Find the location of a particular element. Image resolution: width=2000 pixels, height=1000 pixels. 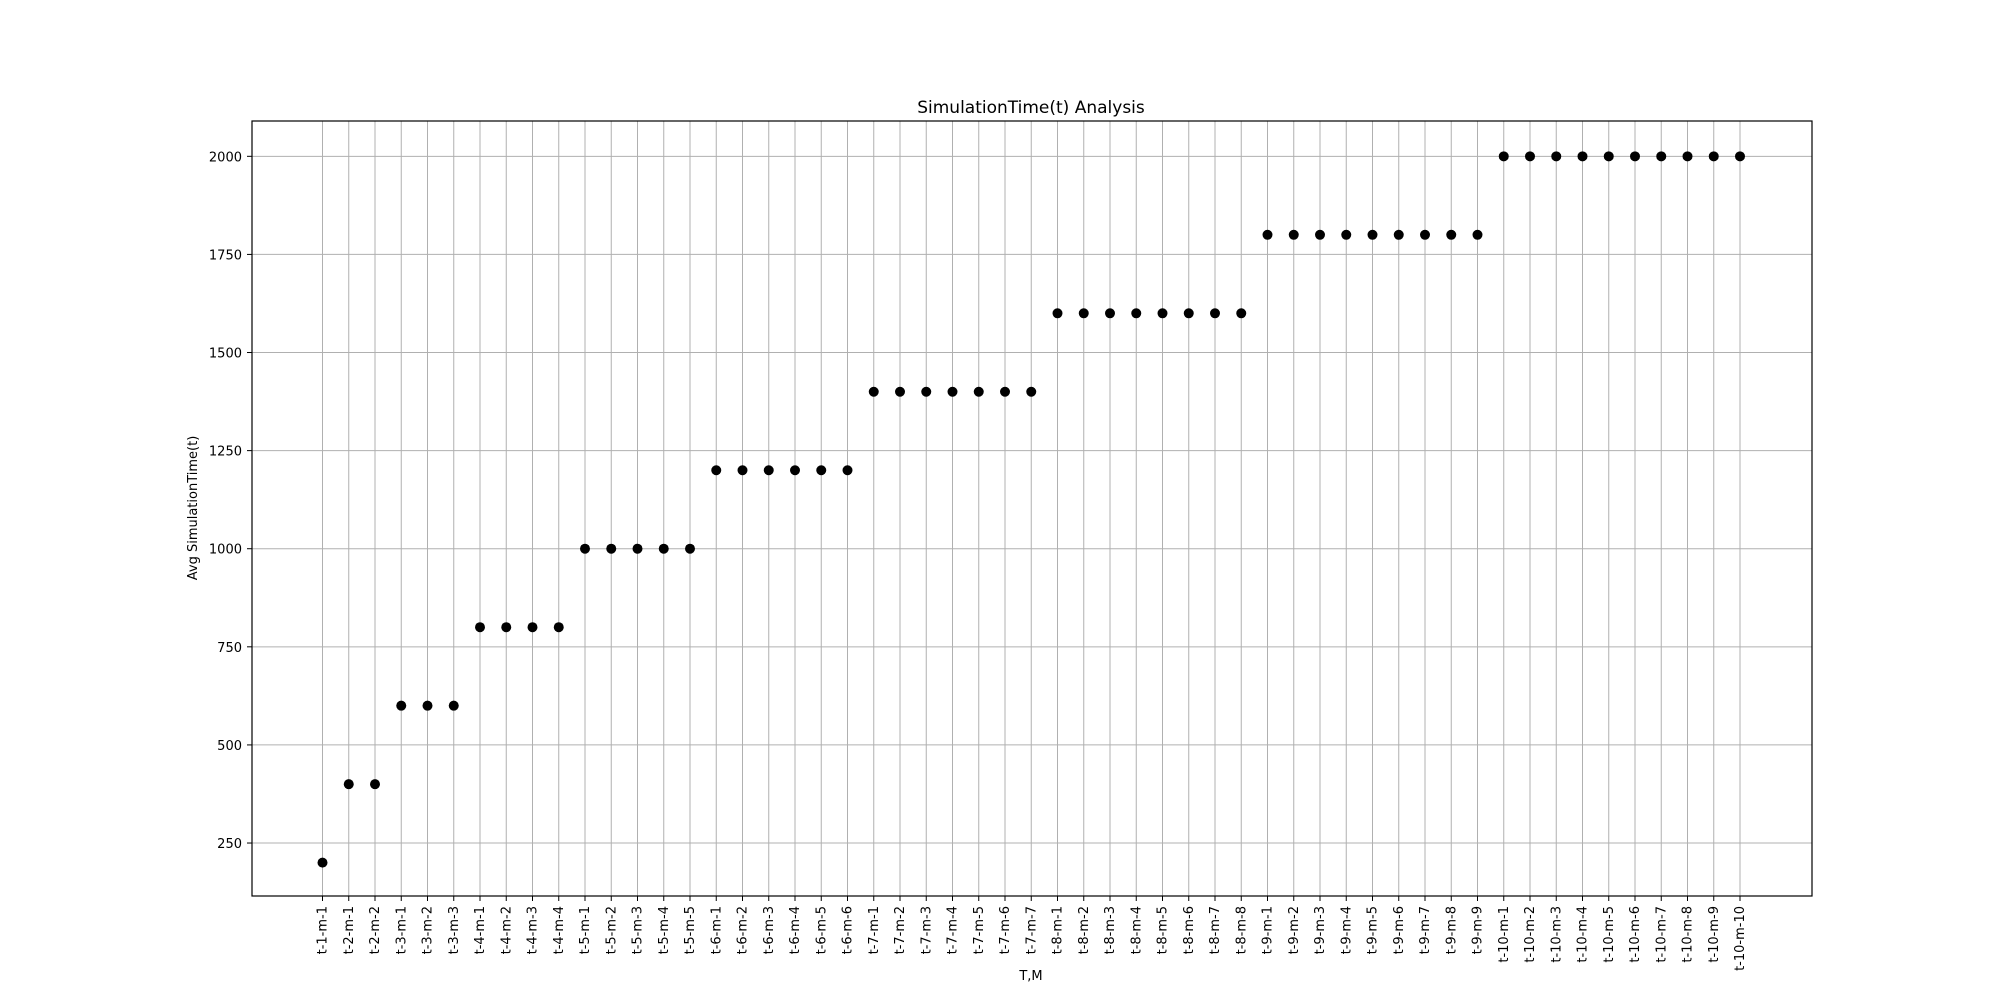

x-tick-label: t-1-m-1 is located at coordinates (323, 930).